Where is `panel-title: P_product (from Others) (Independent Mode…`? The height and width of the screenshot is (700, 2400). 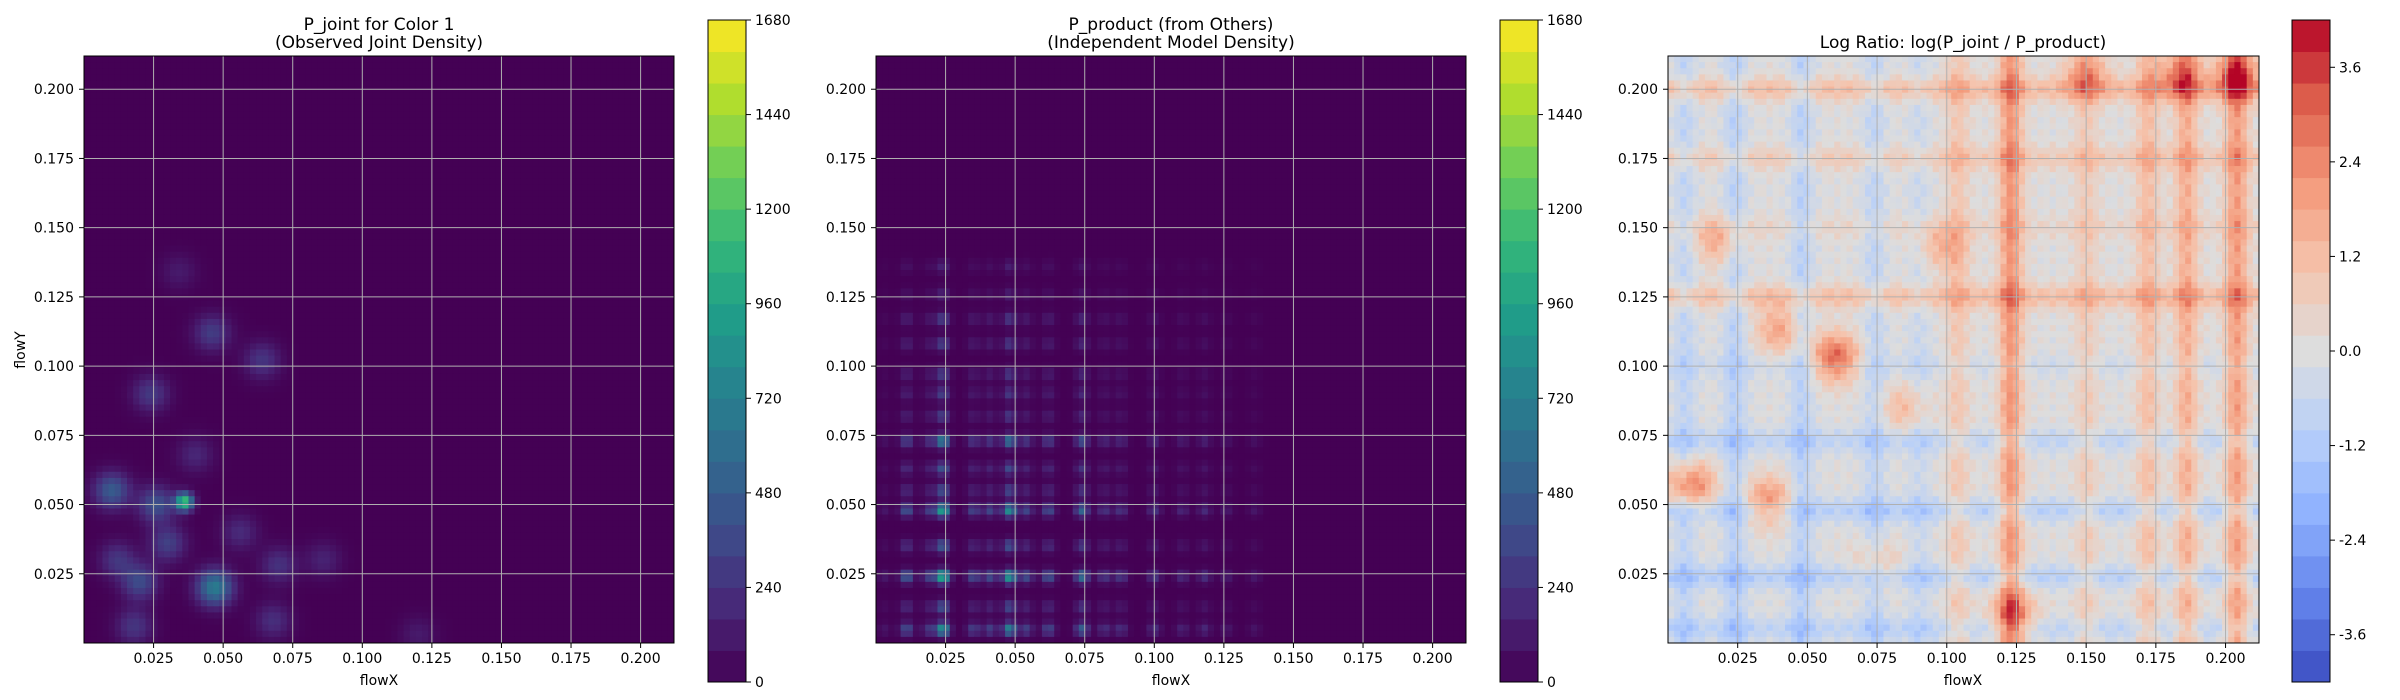 panel-title: P_product (from Others) (Independent Mode… is located at coordinates (1171, 34).